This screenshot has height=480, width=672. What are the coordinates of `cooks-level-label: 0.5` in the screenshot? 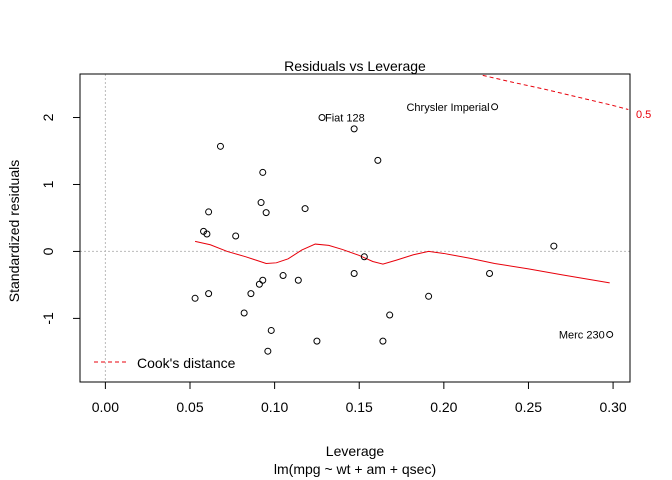 It's located at (643, 115).